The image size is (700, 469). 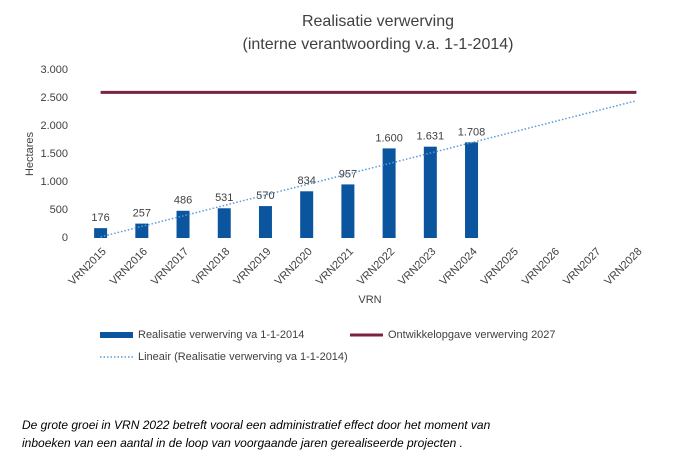 What do you see at coordinates (224, 198) in the screenshot?
I see `data-label: 531` at bounding box center [224, 198].